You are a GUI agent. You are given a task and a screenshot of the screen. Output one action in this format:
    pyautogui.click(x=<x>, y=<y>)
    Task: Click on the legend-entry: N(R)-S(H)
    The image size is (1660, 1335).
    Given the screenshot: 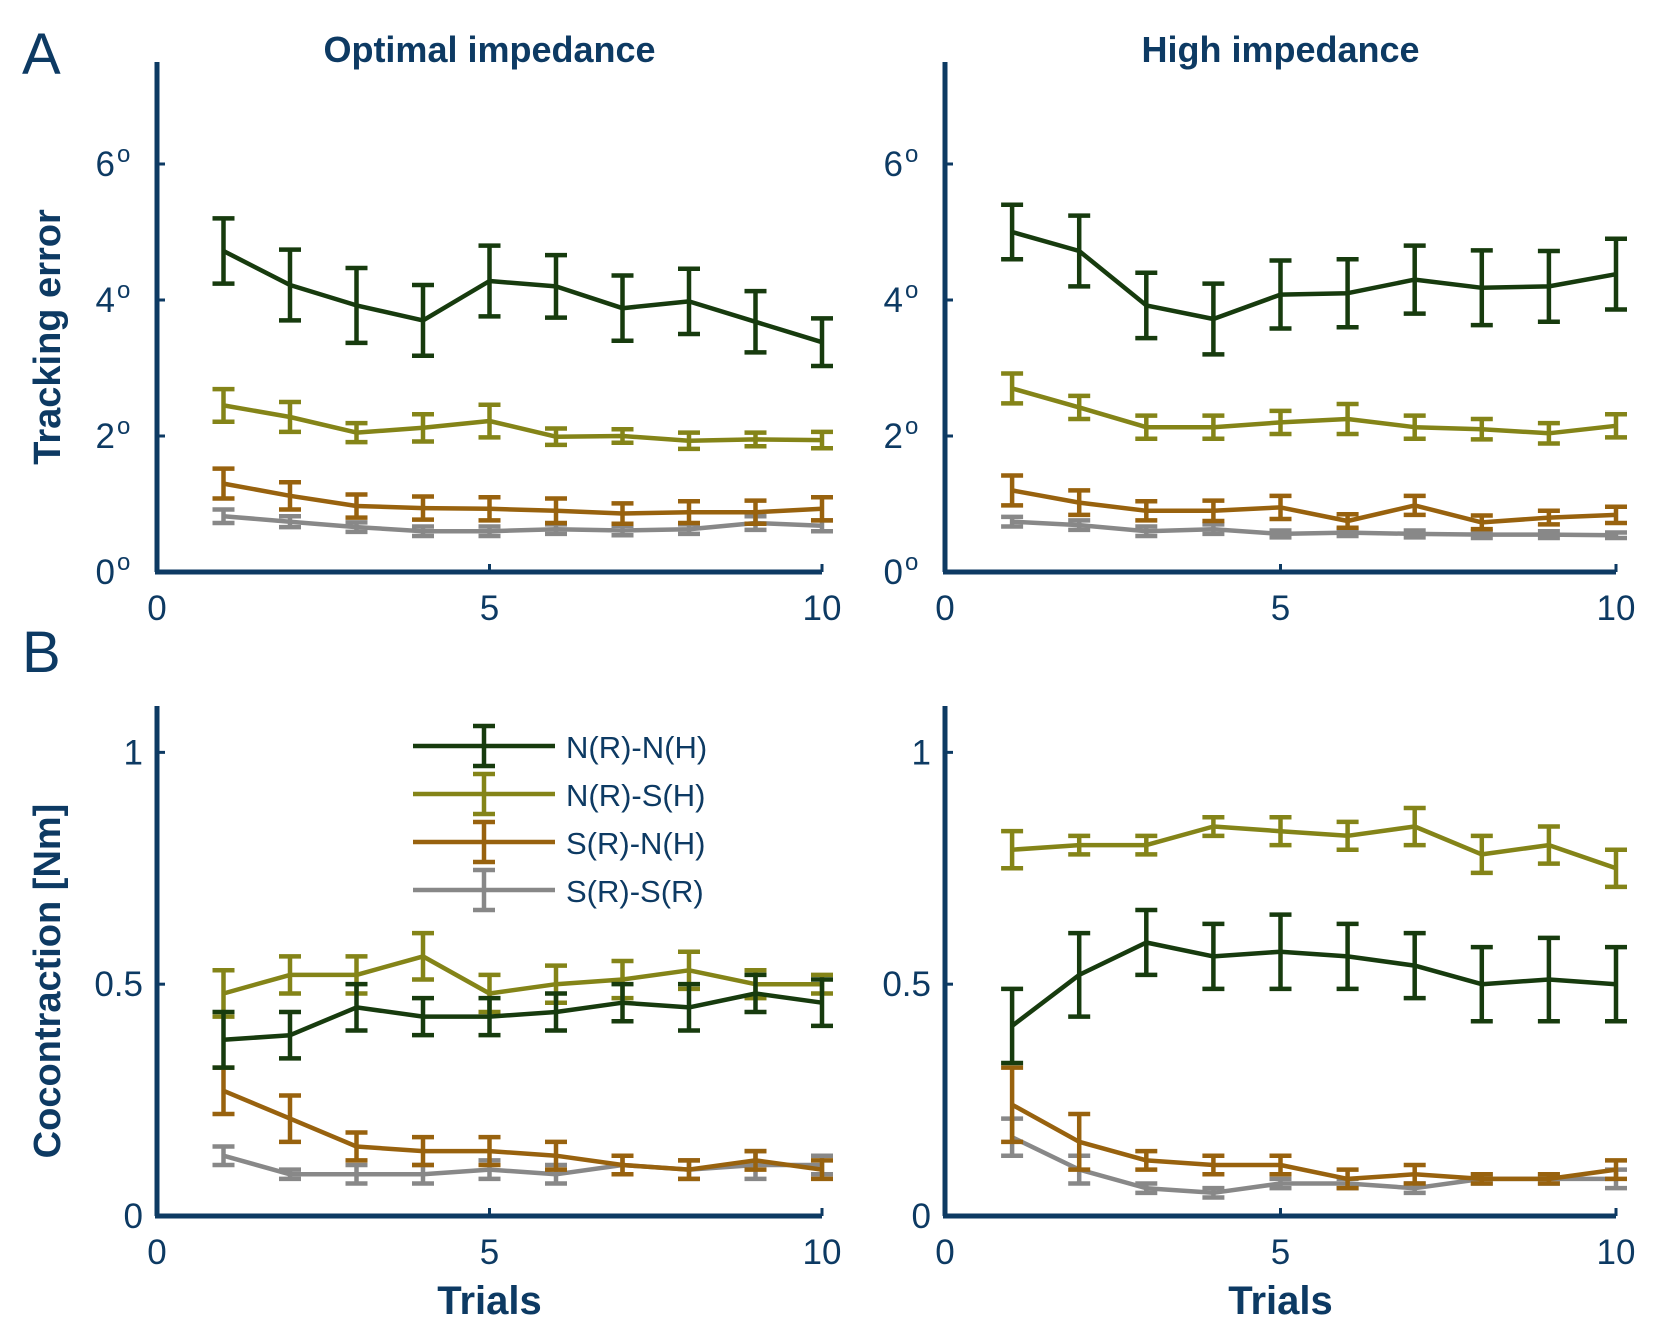 What is the action you would take?
    pyautogui.click(x=559, y=794)
    